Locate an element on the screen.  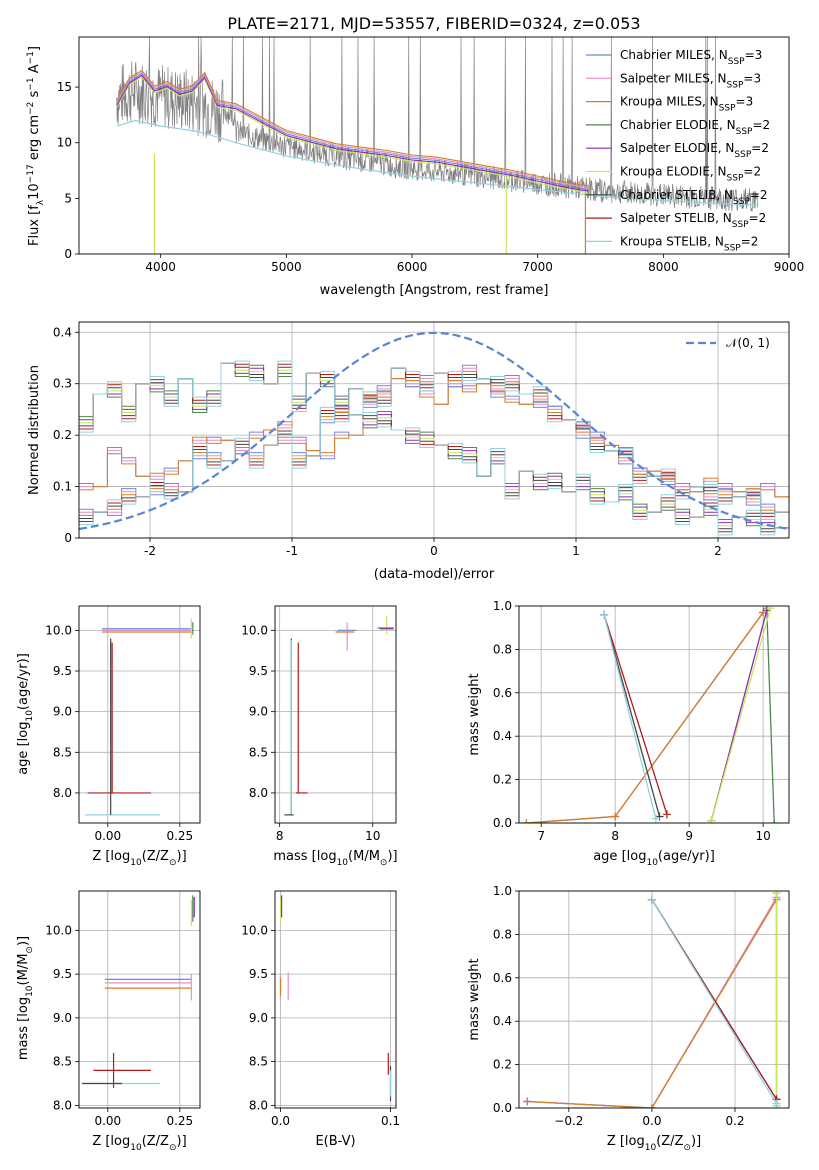
x-tick-label: 2 is located at coordinates (718, 551).